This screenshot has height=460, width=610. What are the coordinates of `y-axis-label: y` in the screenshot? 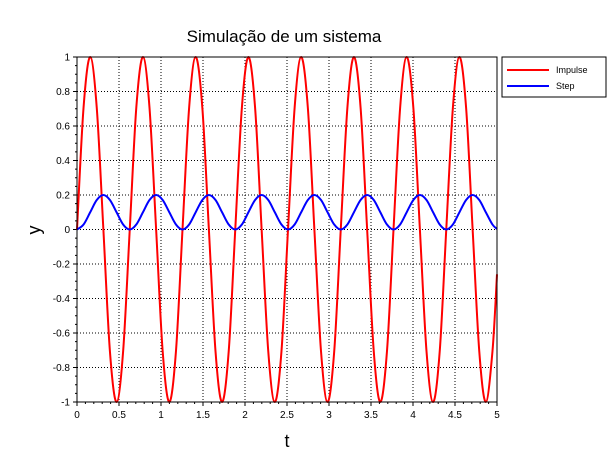 It's located at (34, 230).